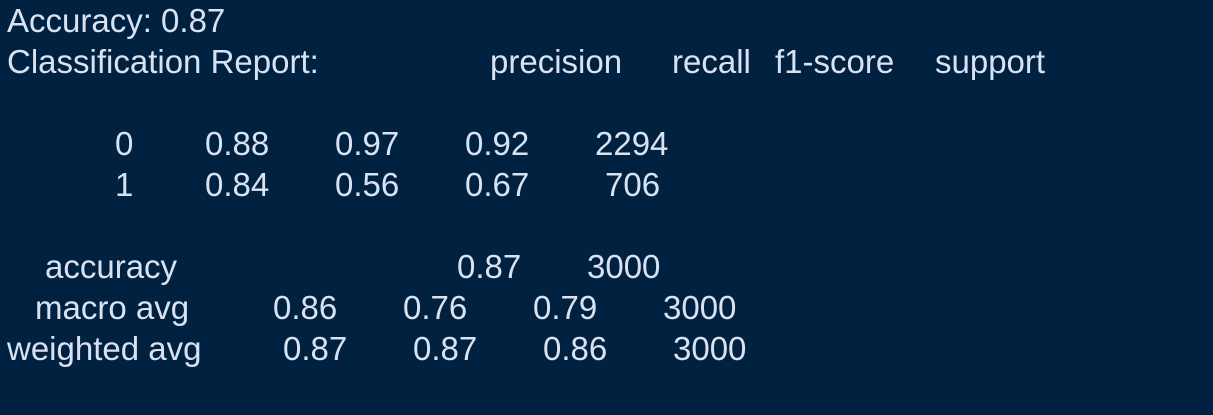 The image size is (1213, 415). I want to click on header-recall: recall, so click(711, 61).